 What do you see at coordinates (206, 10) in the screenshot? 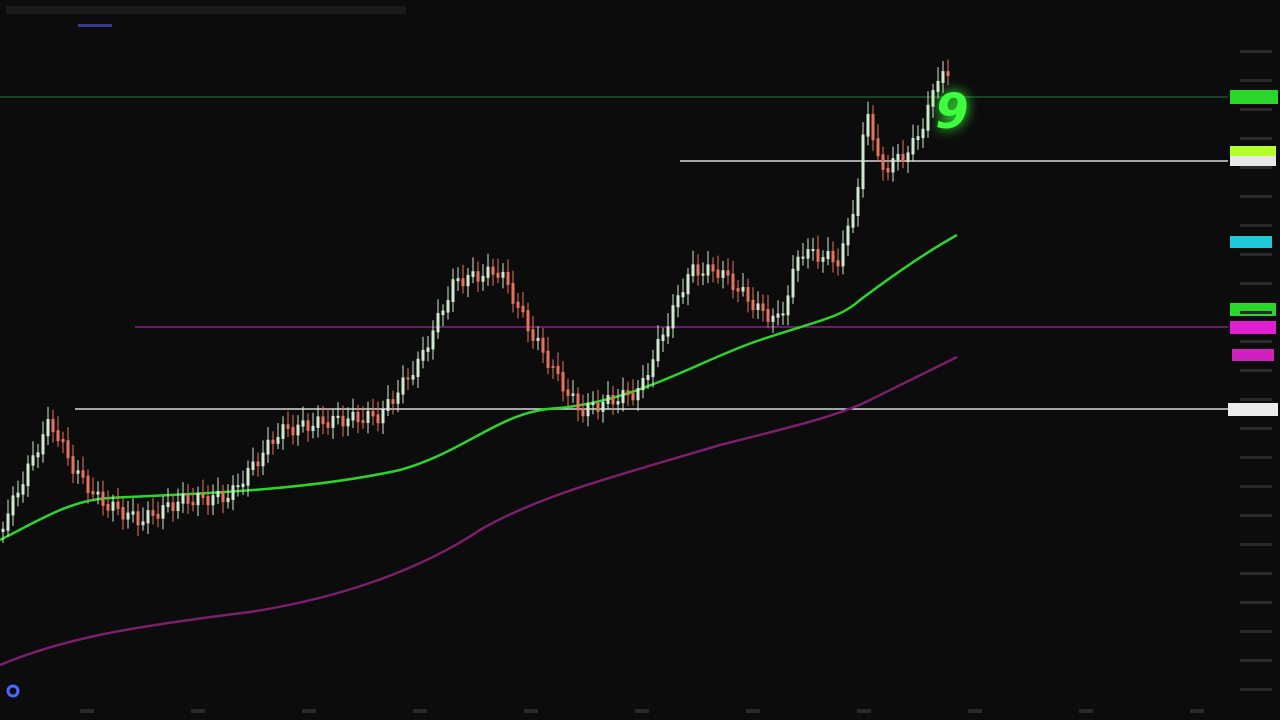
I see `toolbar` at bounding box center [206, 10].